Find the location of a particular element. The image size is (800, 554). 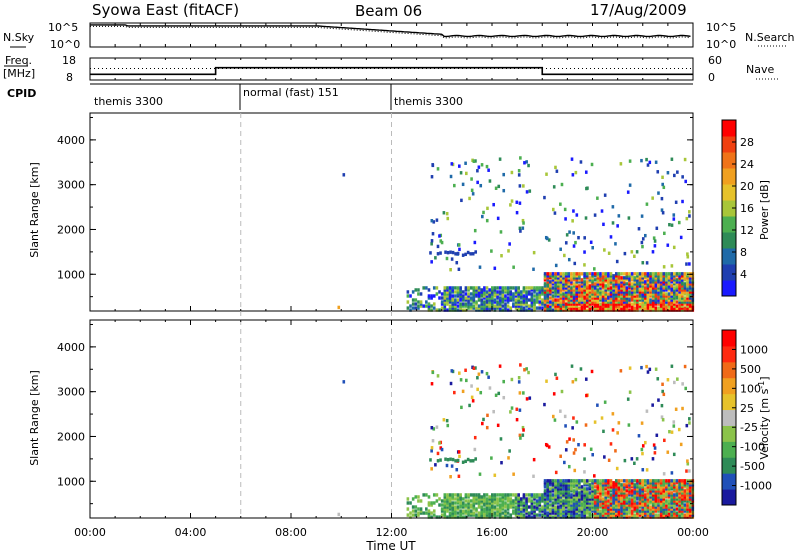

range-tick-label: 1000 is located at coordinates (71, 274).